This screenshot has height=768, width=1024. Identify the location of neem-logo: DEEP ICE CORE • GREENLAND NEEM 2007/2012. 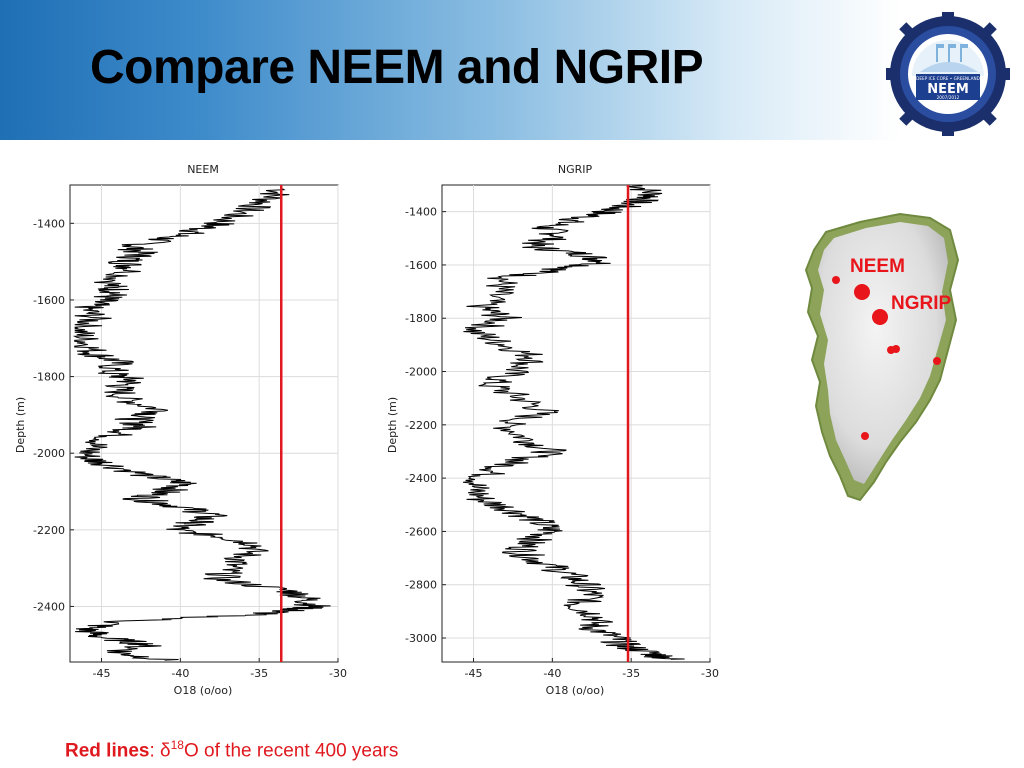
(948, 74).